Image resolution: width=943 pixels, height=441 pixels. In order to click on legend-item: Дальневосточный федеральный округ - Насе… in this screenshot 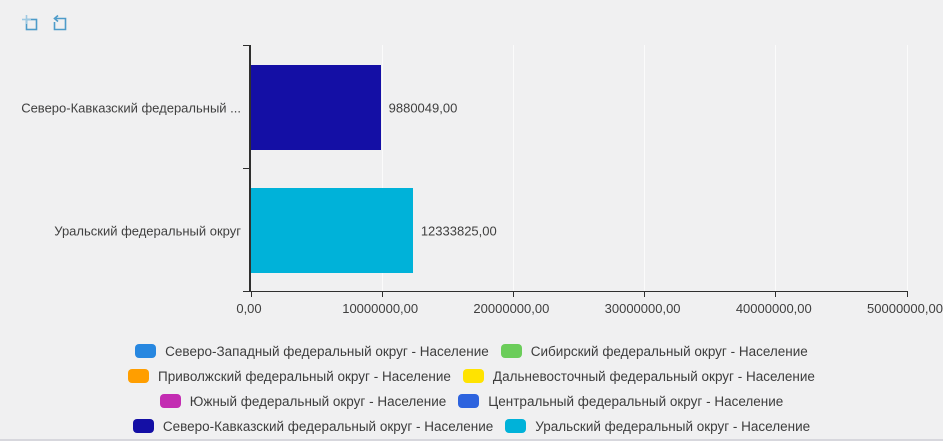, I will do `click(638, 376)`.